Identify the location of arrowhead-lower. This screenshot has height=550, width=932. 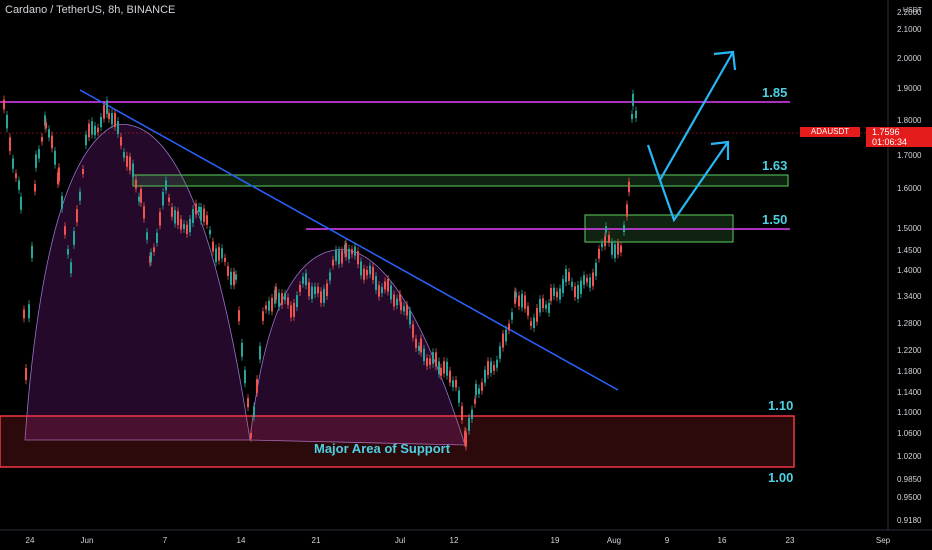
(720, 150).